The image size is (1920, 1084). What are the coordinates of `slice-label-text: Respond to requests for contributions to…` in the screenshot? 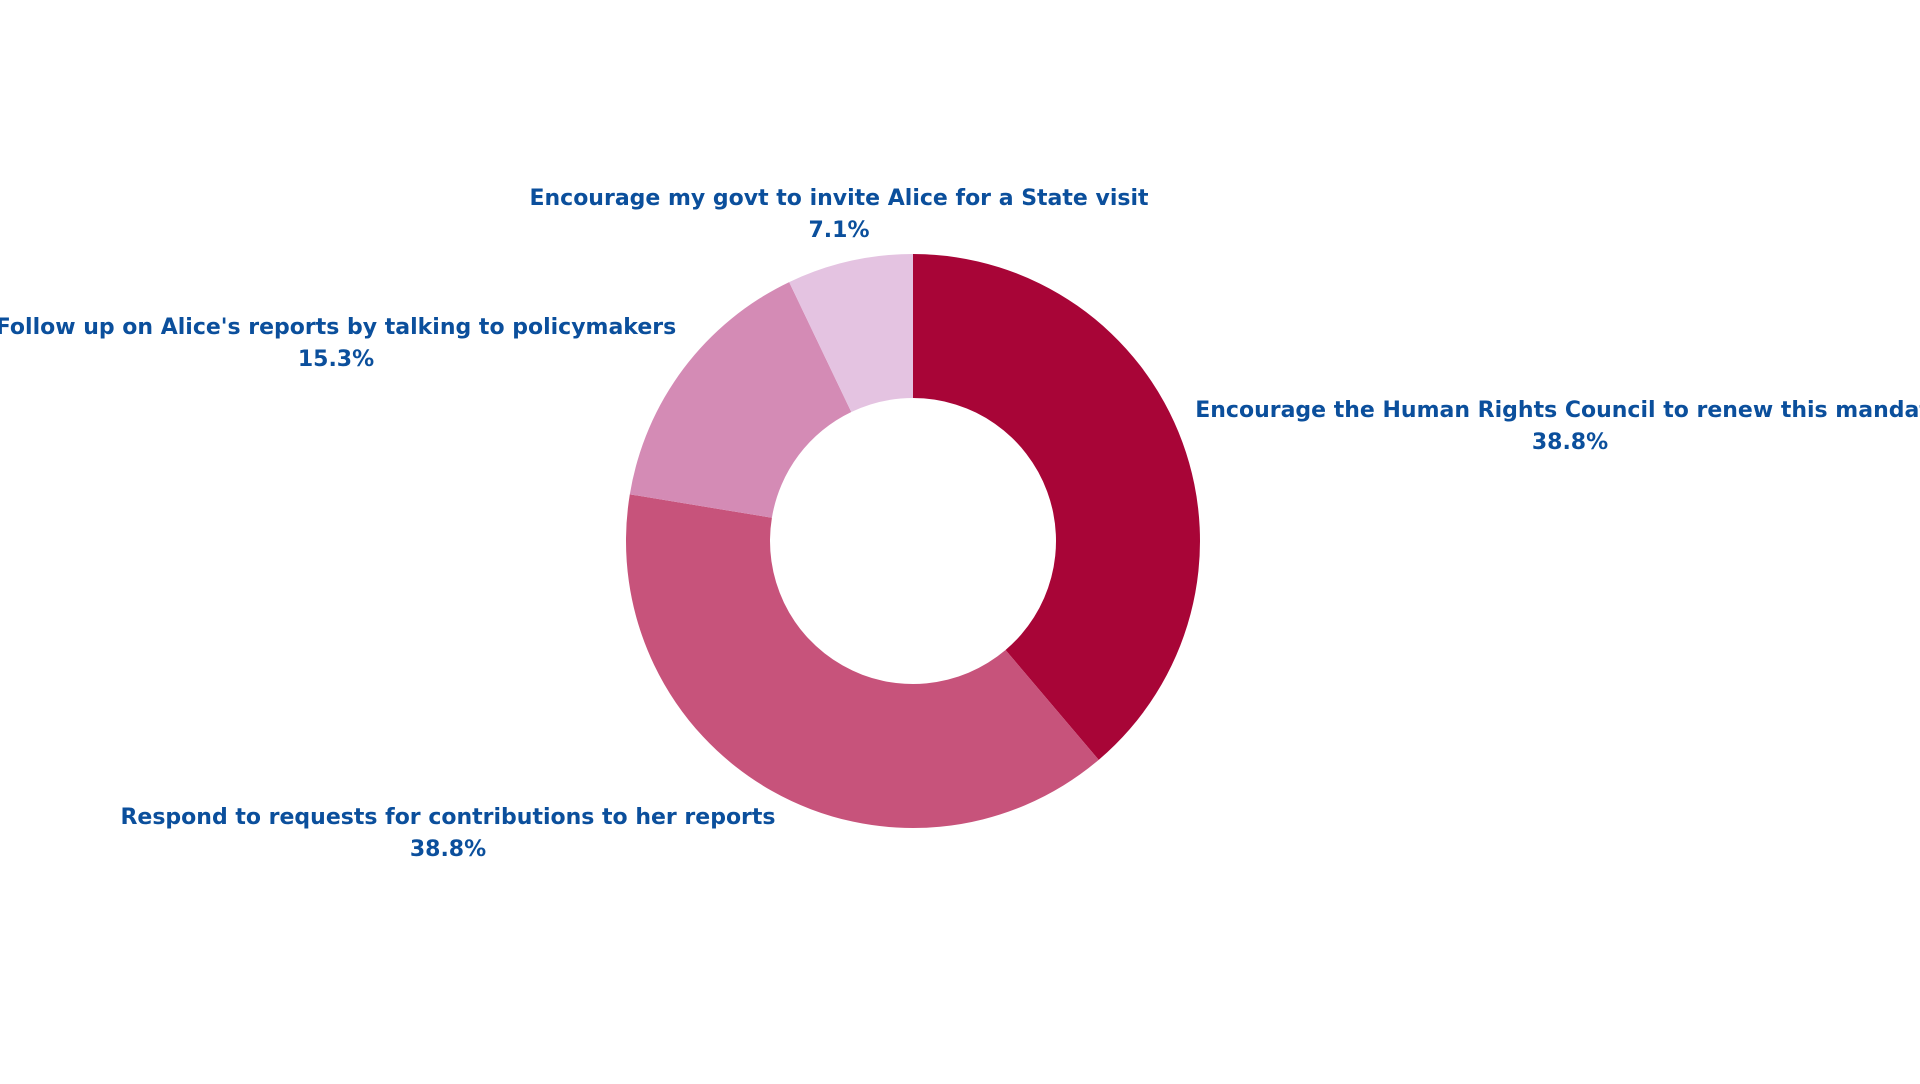 It's located at (448, 817).